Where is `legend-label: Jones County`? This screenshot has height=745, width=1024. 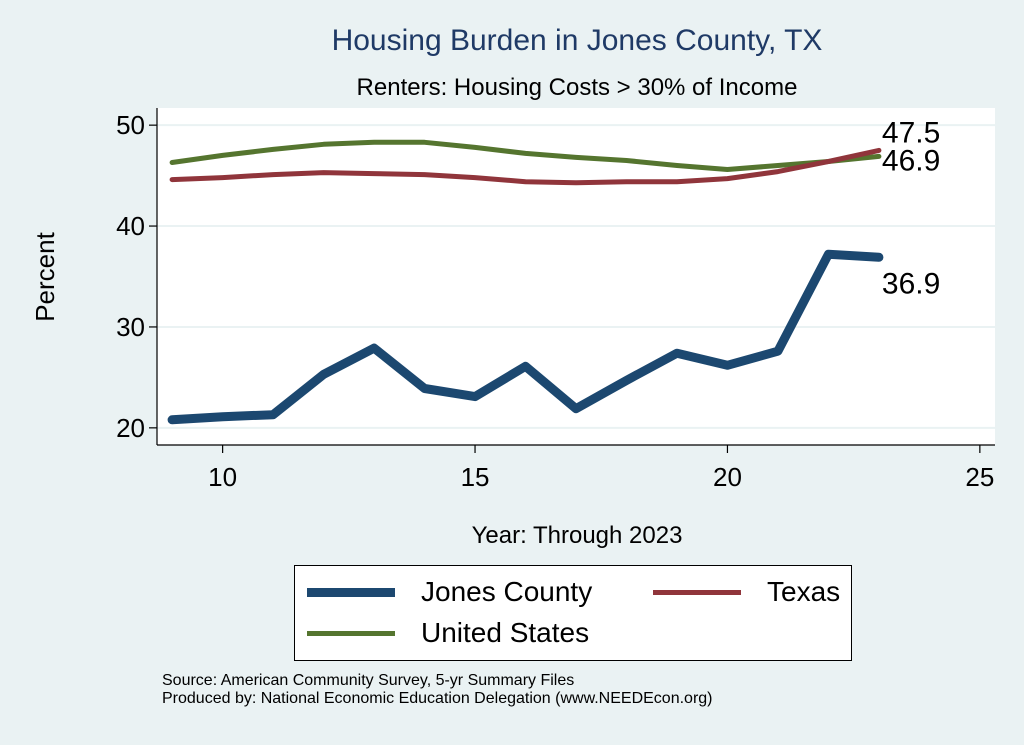
legend-label: Jones County is located at coordinates (507, 591).